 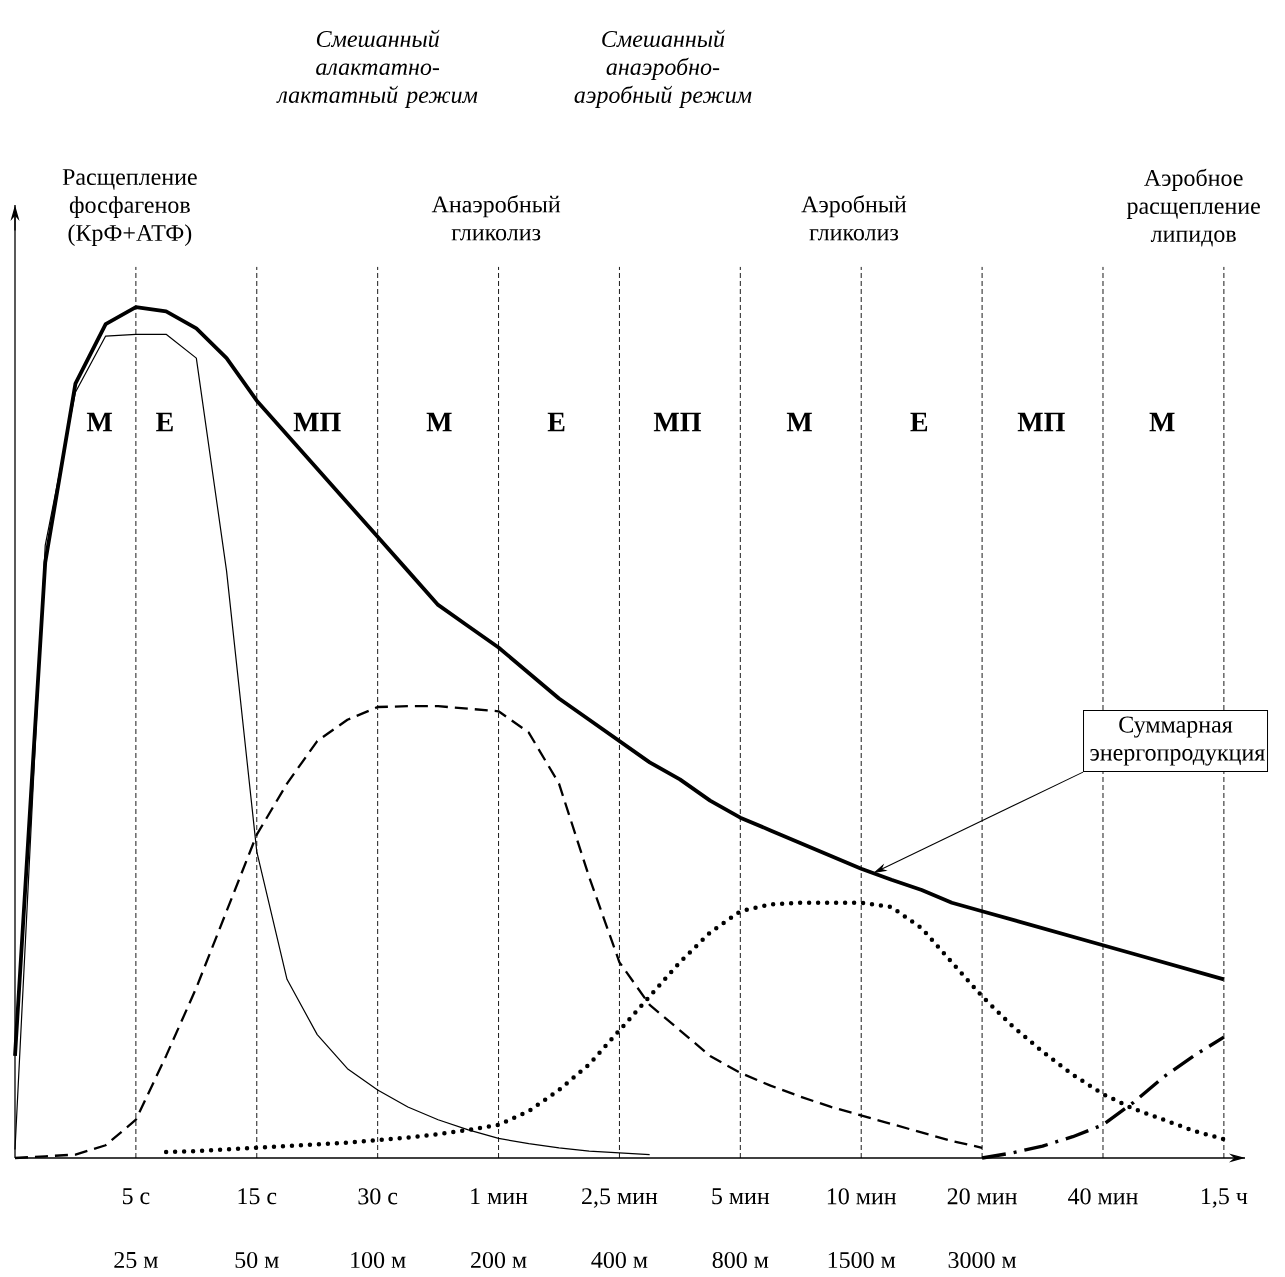 I want to click on text: 100 м, so click(x=378, y=1260).